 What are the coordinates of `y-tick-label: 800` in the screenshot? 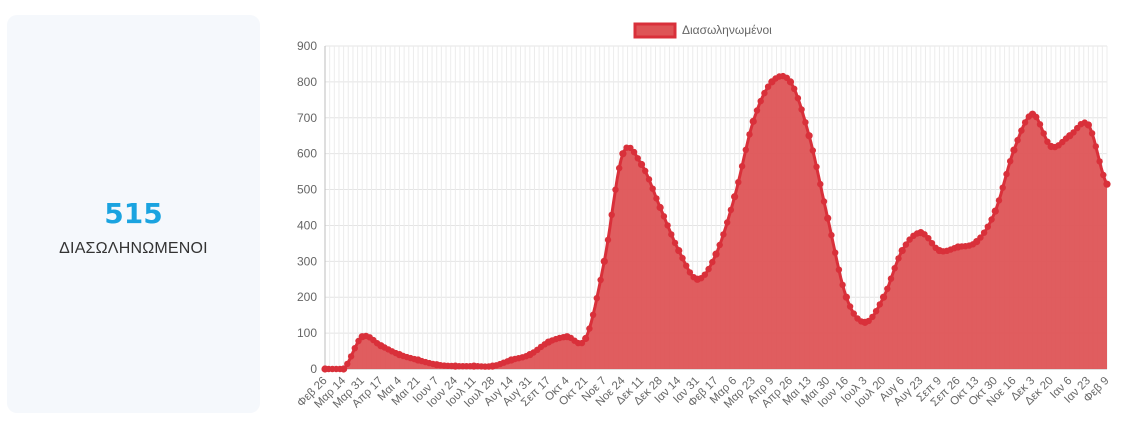 It's located at (307, 82).